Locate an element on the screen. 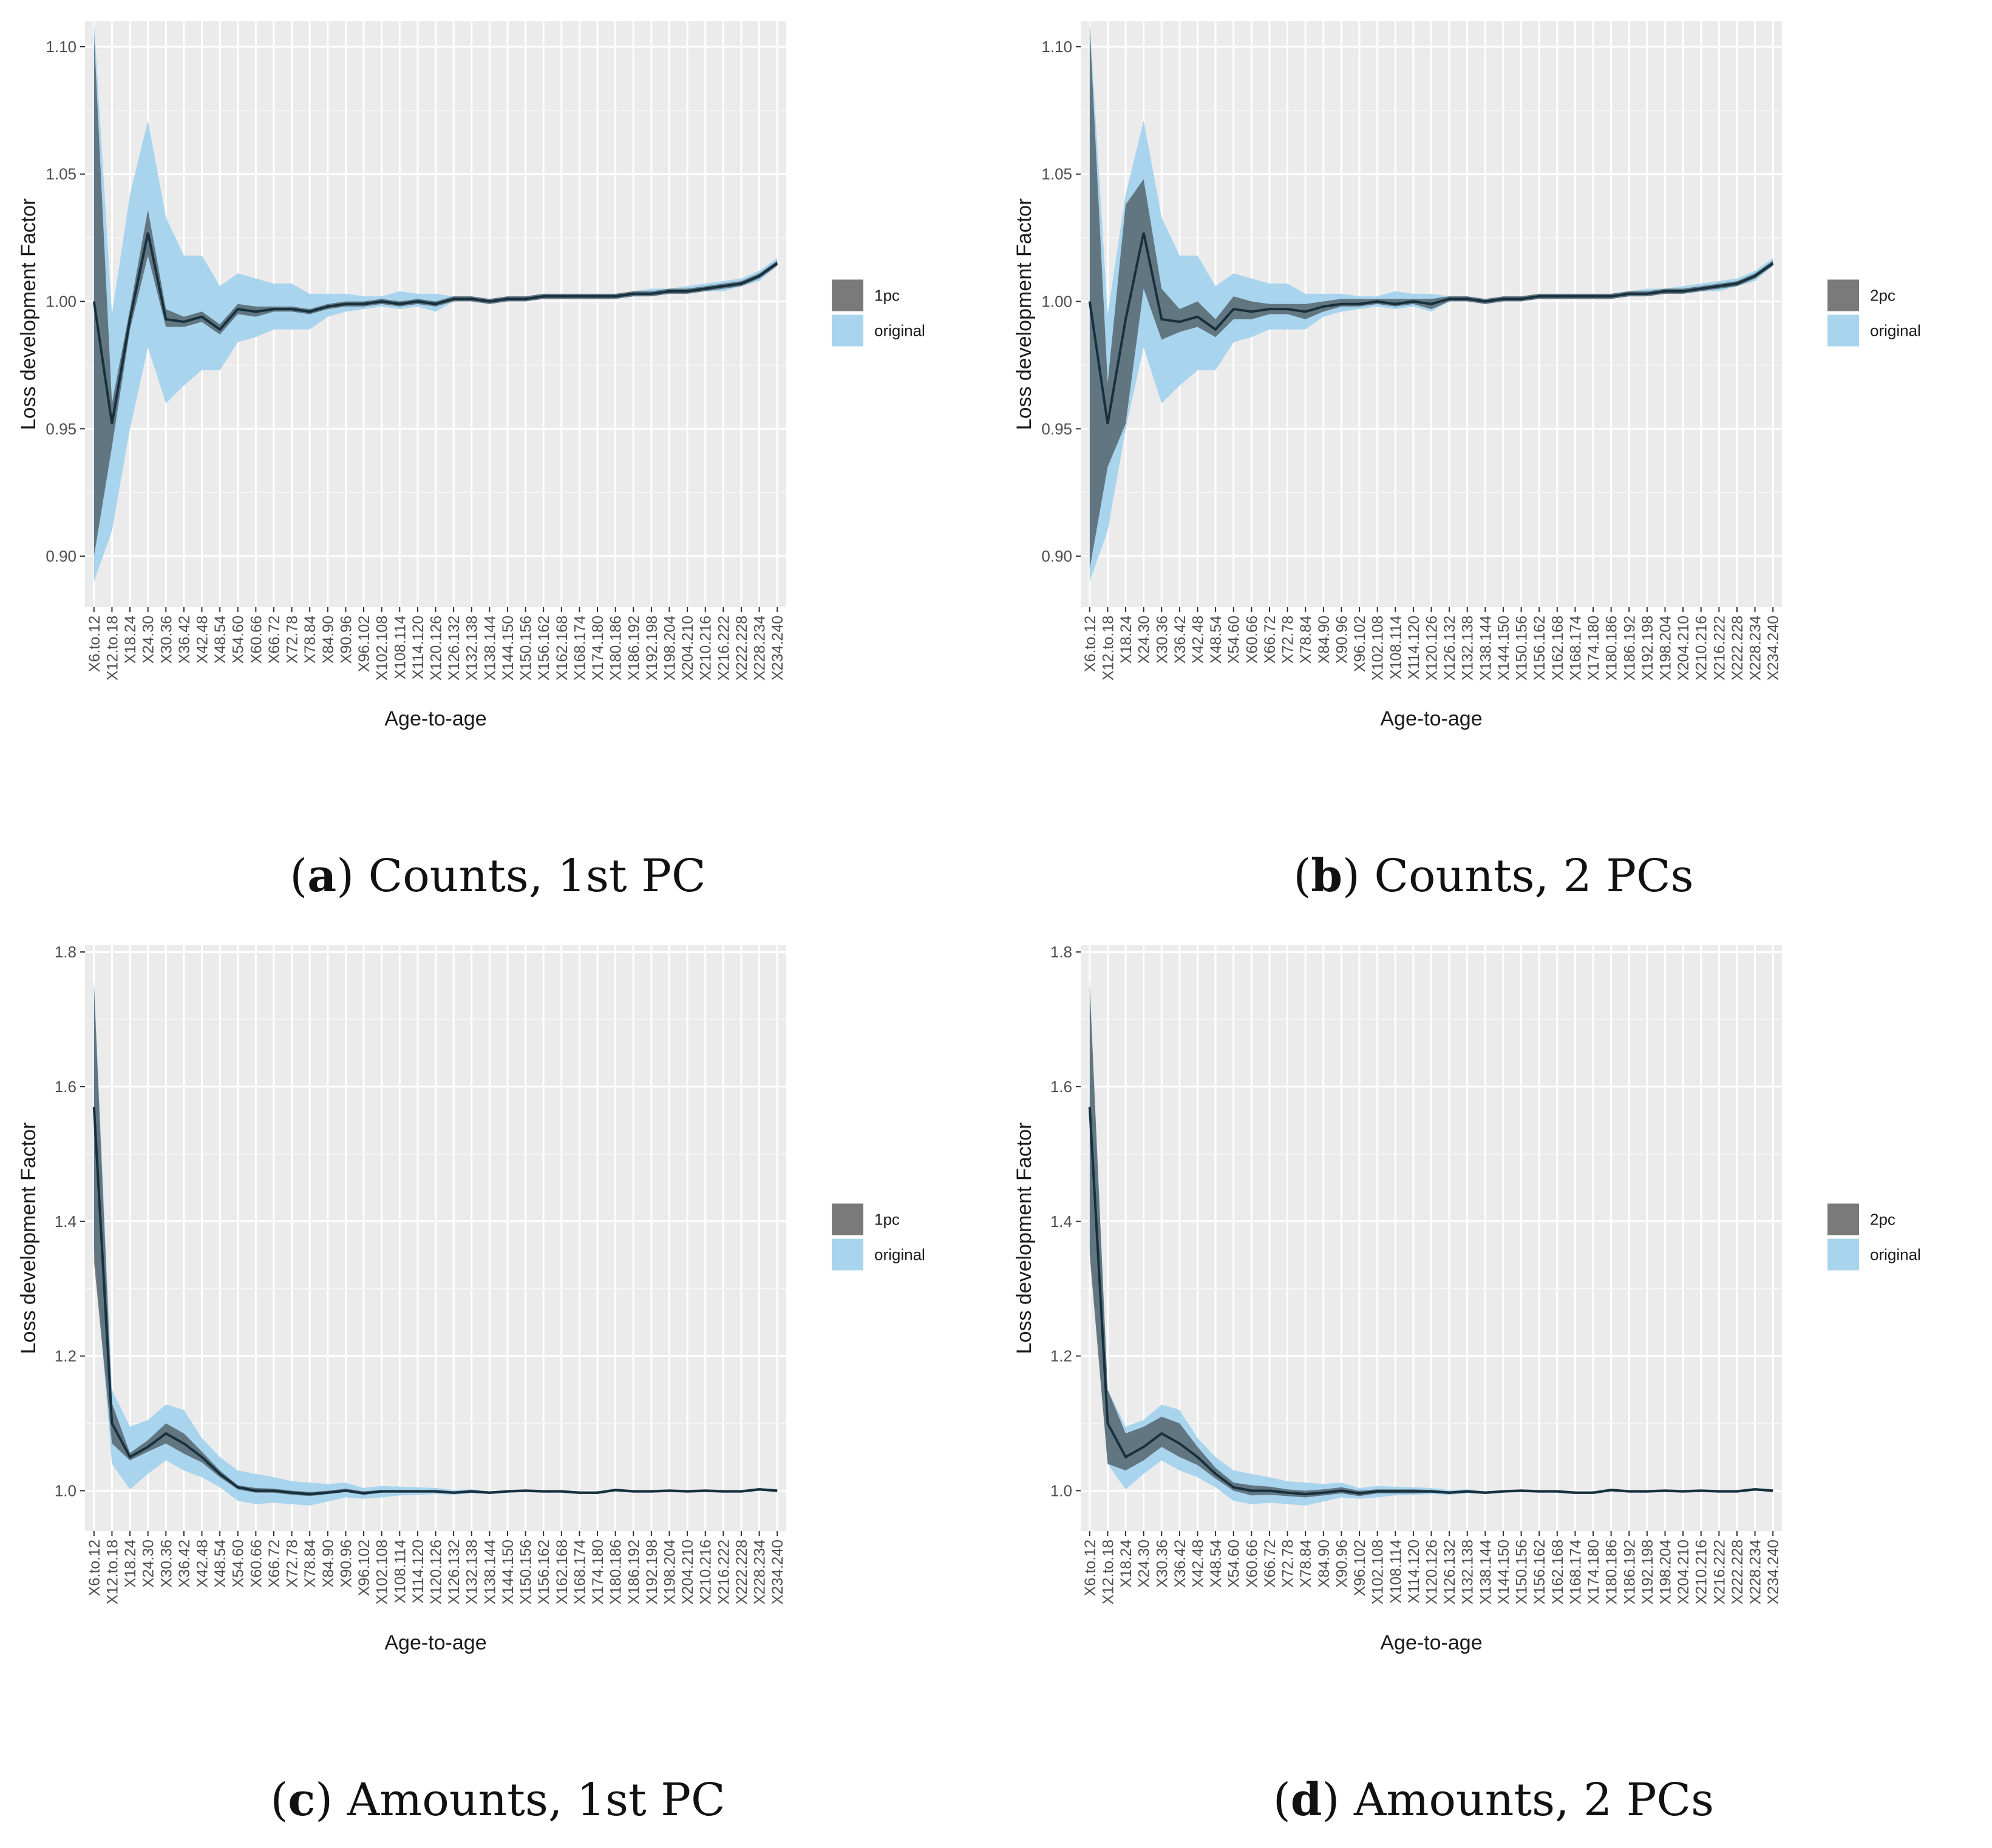 The width and height of the screenshot is (1992, 1848). legend-key-original is located at coordinates (1843, 1254).